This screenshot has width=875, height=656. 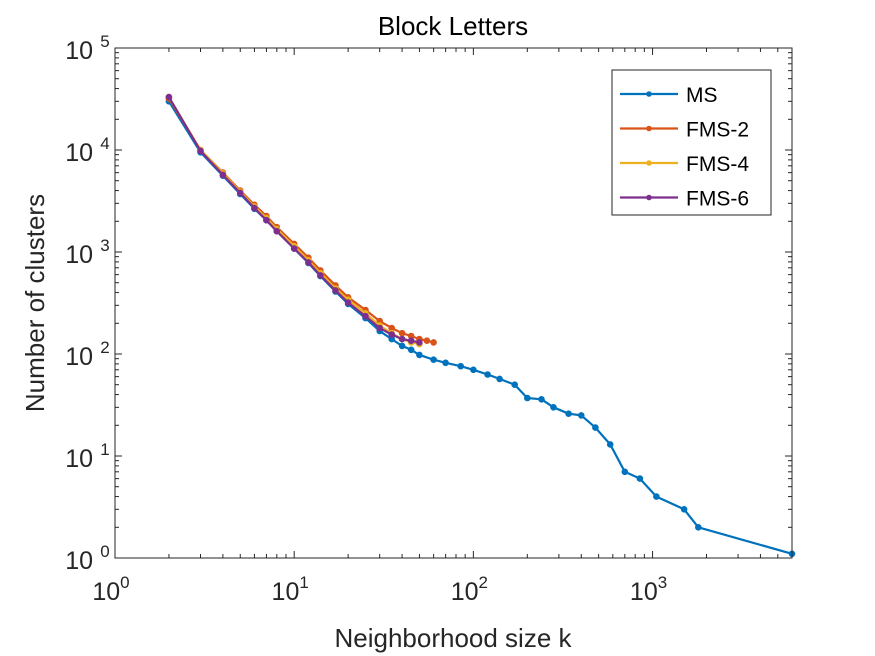 What do you see at coordinates (717, 199) in the screenshot?
I see `legend-label-fms-6: FMS-6` at bounding box center [717, 199].